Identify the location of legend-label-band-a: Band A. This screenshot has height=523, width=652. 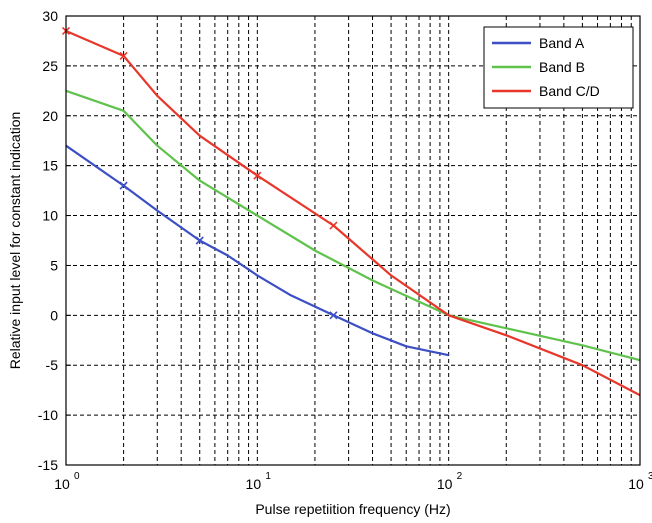
(562, 43).